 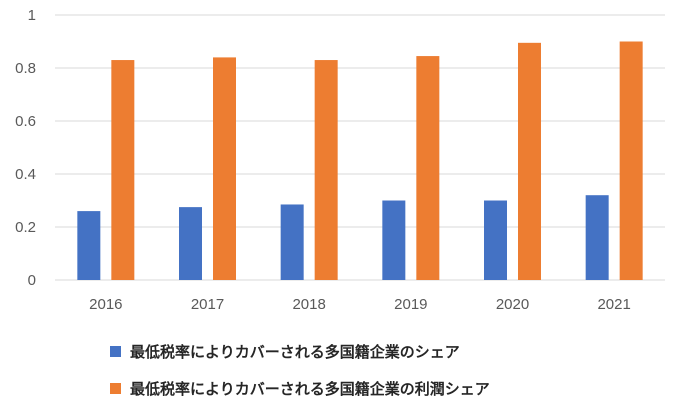 What do you see at coordinates (207, 304) in the screenshot?
I see `x-tick-label: 2017` at bounding box center [207, 304].